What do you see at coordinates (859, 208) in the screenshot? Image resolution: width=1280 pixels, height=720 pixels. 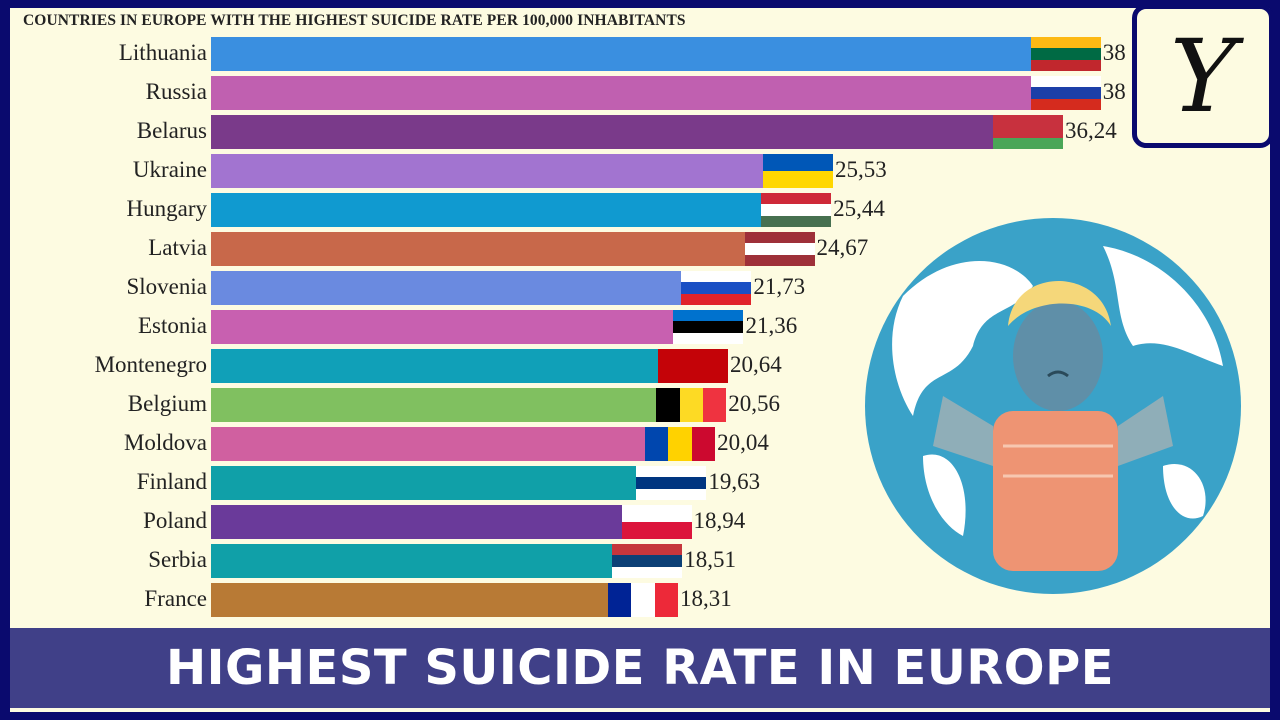 I see `value-label: 25,44` at bounding box center [859, 208].